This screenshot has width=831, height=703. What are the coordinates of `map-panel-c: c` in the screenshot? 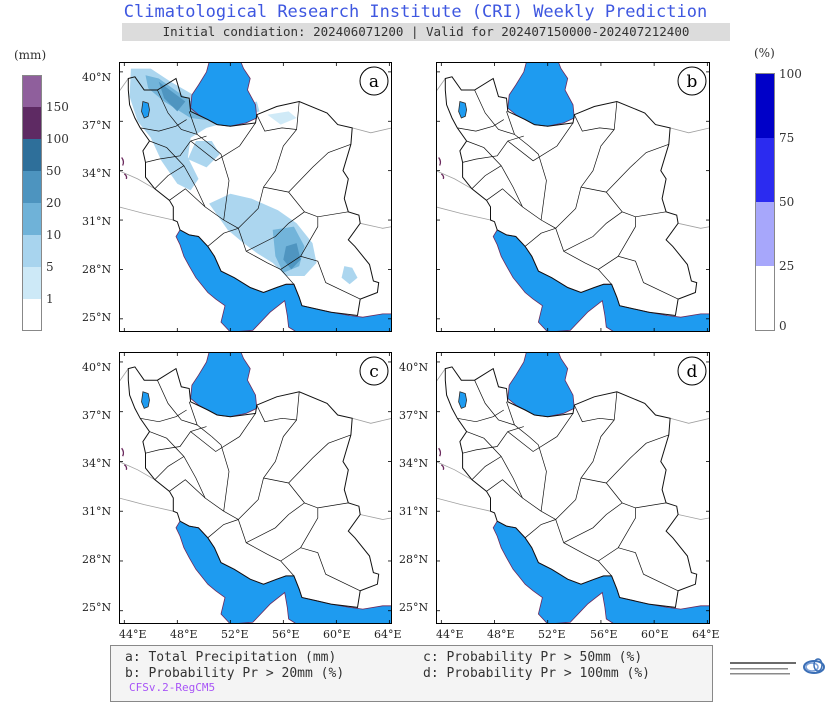 It's located at (255, 488).